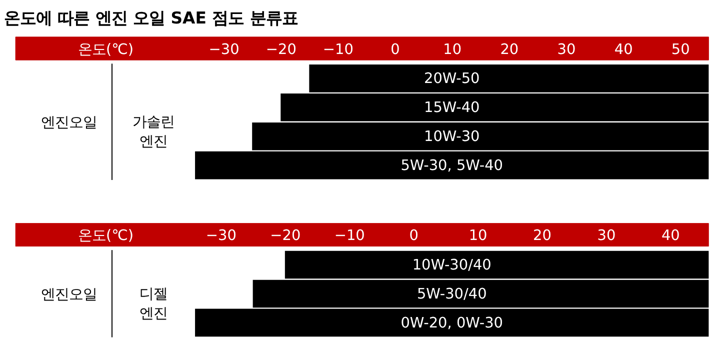 This screenshot has height=358, width=728. Describe the element at coordinates (451, 294) in the screenshot. I see `y-tick-label: 5W-30/40` at that location.